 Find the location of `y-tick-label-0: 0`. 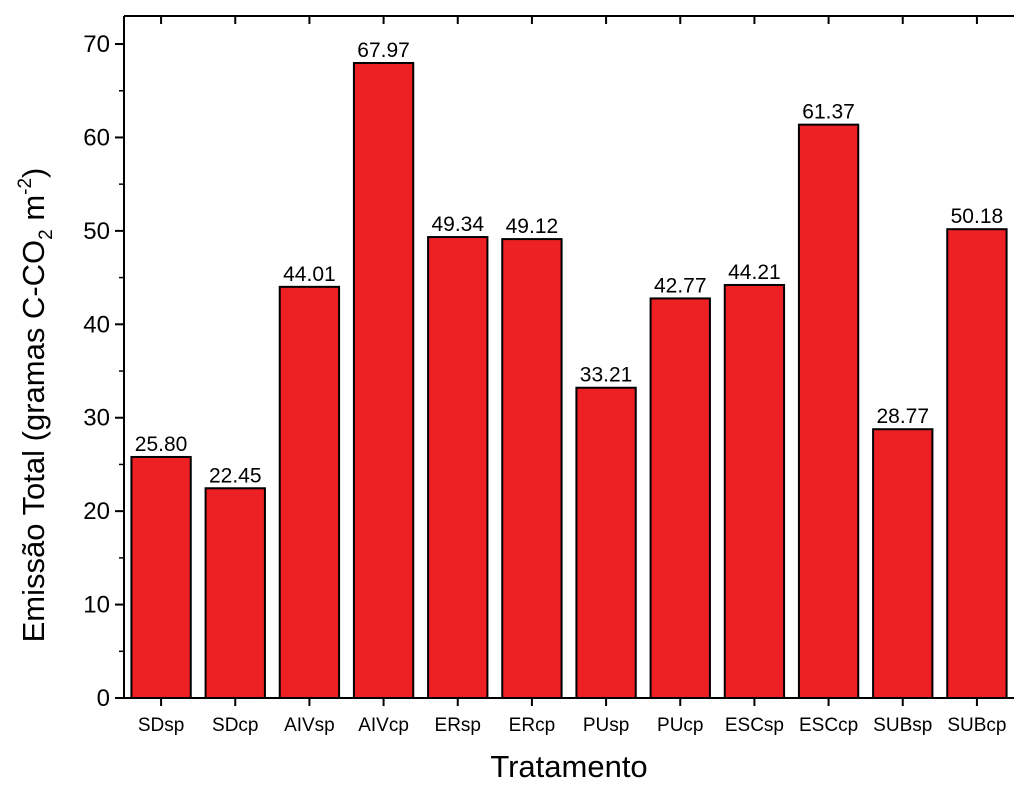

y-tick-label-0: 0 is located at coordinates (103, 698).